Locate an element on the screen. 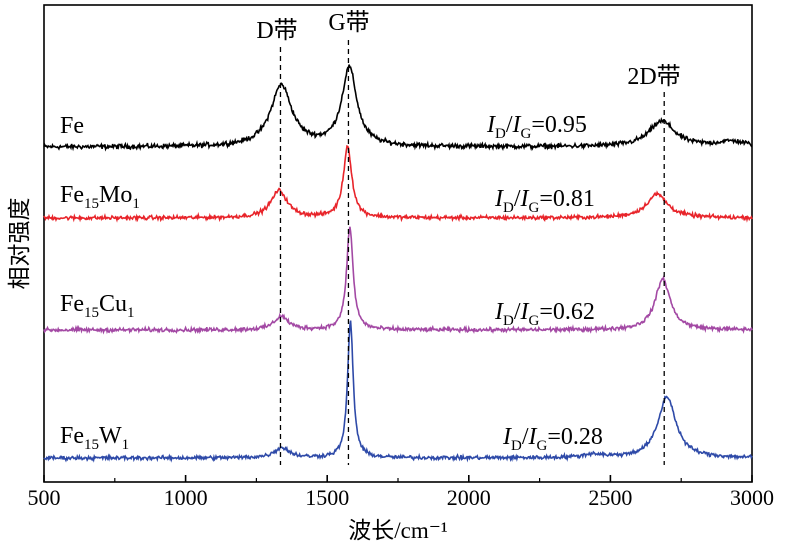 The width and height of the screenshot is (787, 550). x-tick-label-1000: 1000 is located at coordinates (186, 497).